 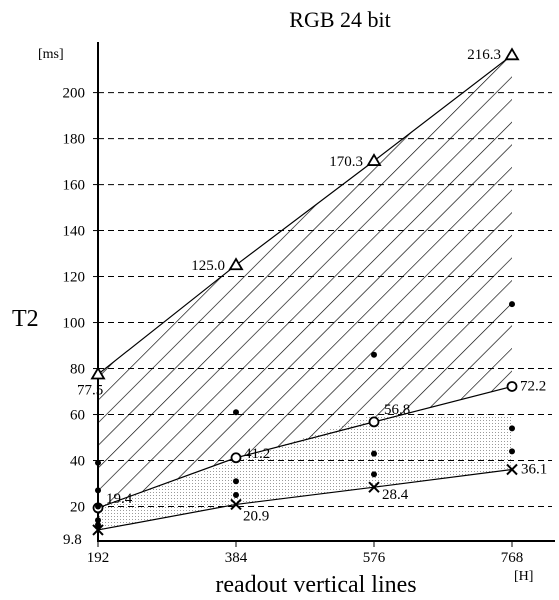 I want to click on chart-title: RGB 24 bit, so click(x=339, y=19).